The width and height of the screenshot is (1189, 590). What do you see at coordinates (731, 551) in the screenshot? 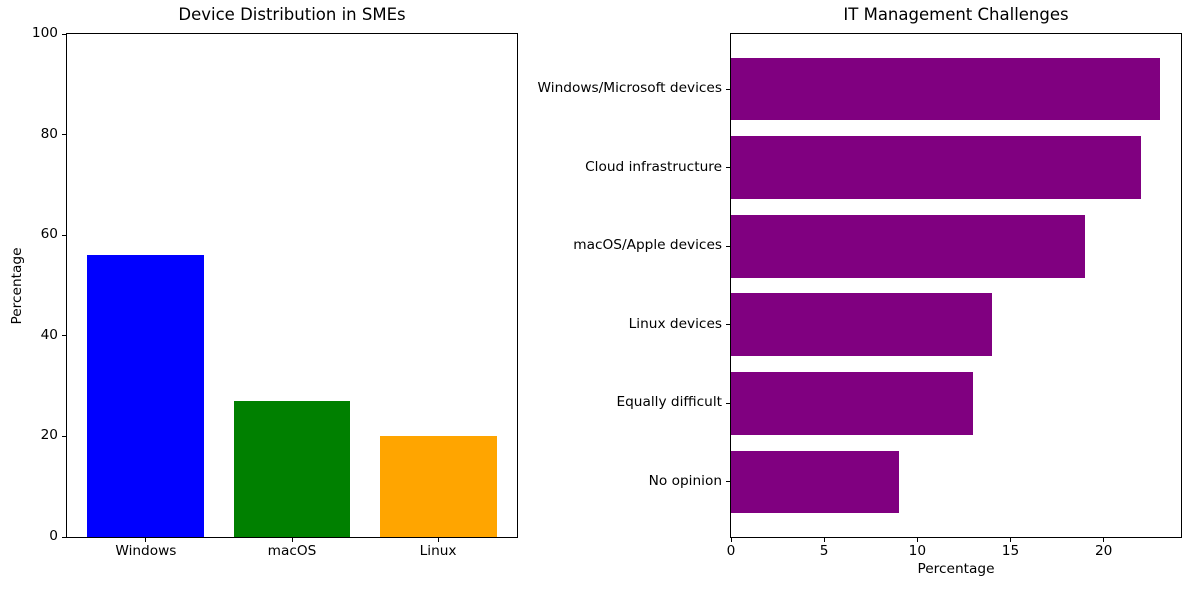
I see `right-x-tick-label-0: 0` at bounding box center [731, 551].